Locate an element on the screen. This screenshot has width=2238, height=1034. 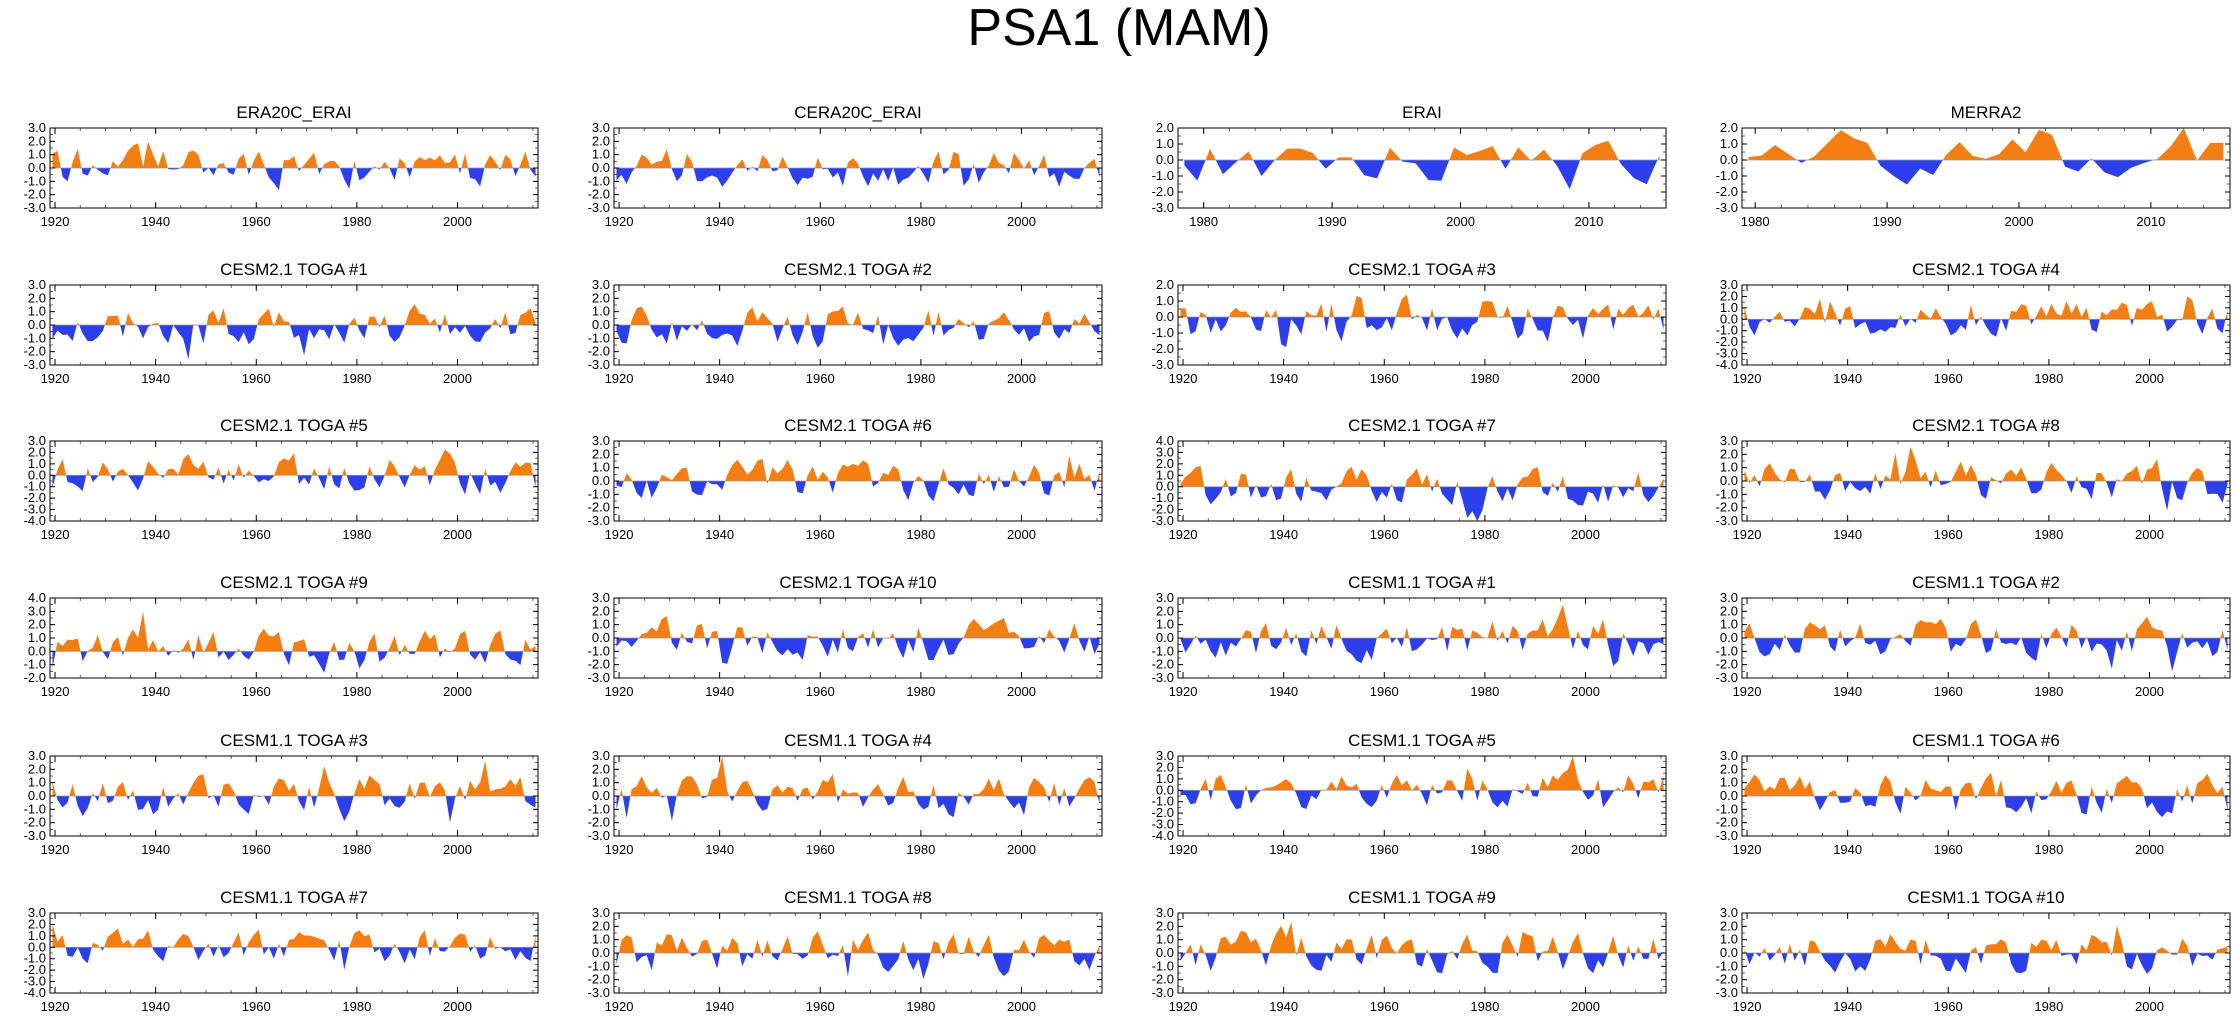
panel-title: CESM1.1 TOGA #3 is located at coordinates (294, 740).